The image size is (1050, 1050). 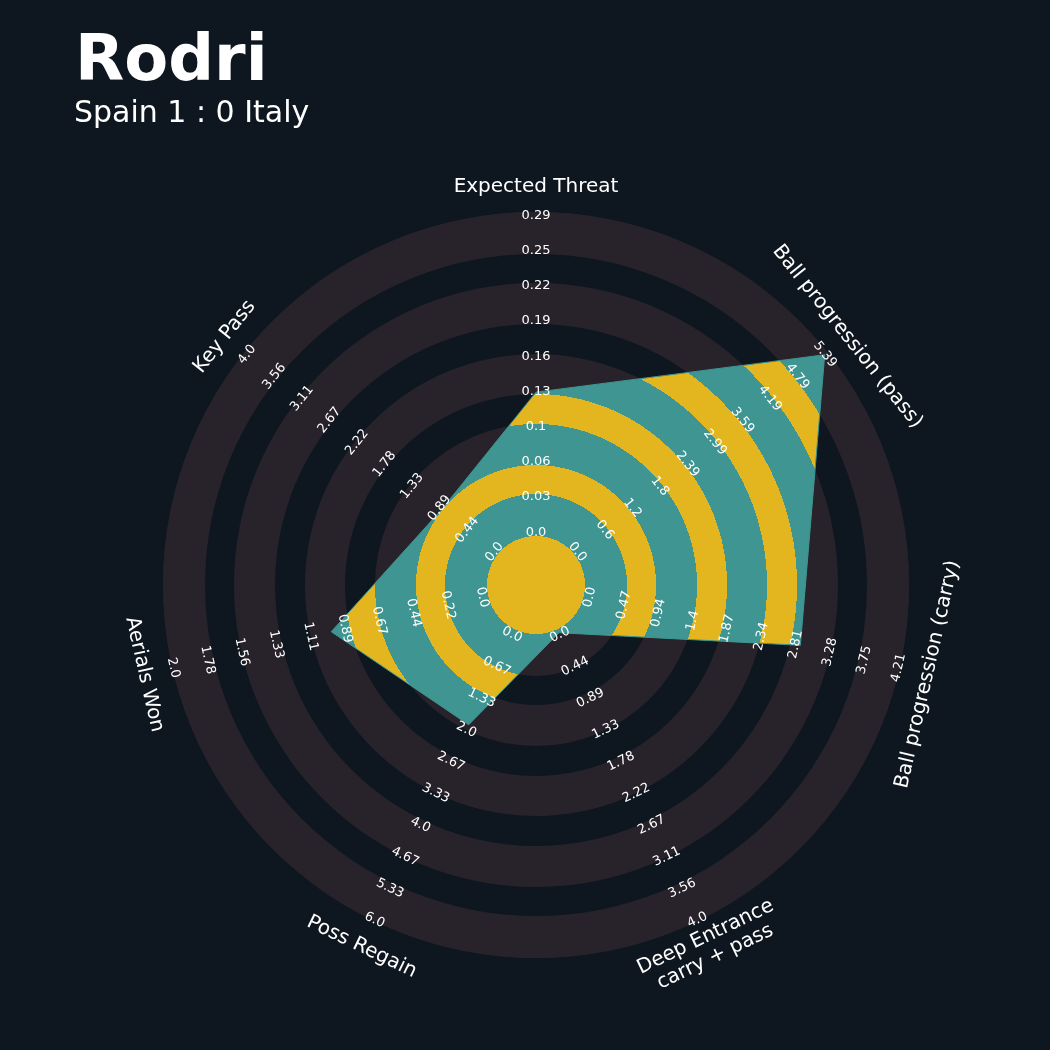 I want to click on text: 3.11, so click(x=666, y=855).